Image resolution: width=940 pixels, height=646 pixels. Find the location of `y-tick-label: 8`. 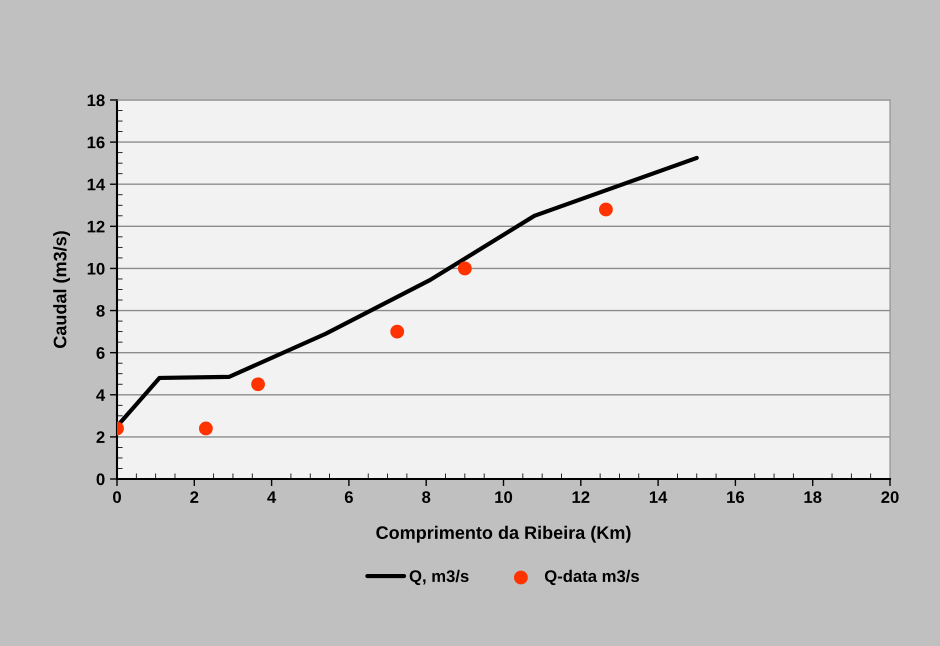

y-tick-label: 8 is located at coordinates (100, 310).